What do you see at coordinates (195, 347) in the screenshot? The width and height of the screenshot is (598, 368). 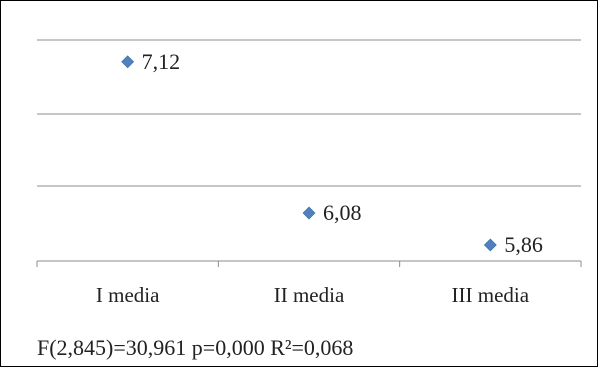 I see `stats-caption: F(2,845)=30,961 p=0,000 R²=0,068` at bounding box center [195, 347].